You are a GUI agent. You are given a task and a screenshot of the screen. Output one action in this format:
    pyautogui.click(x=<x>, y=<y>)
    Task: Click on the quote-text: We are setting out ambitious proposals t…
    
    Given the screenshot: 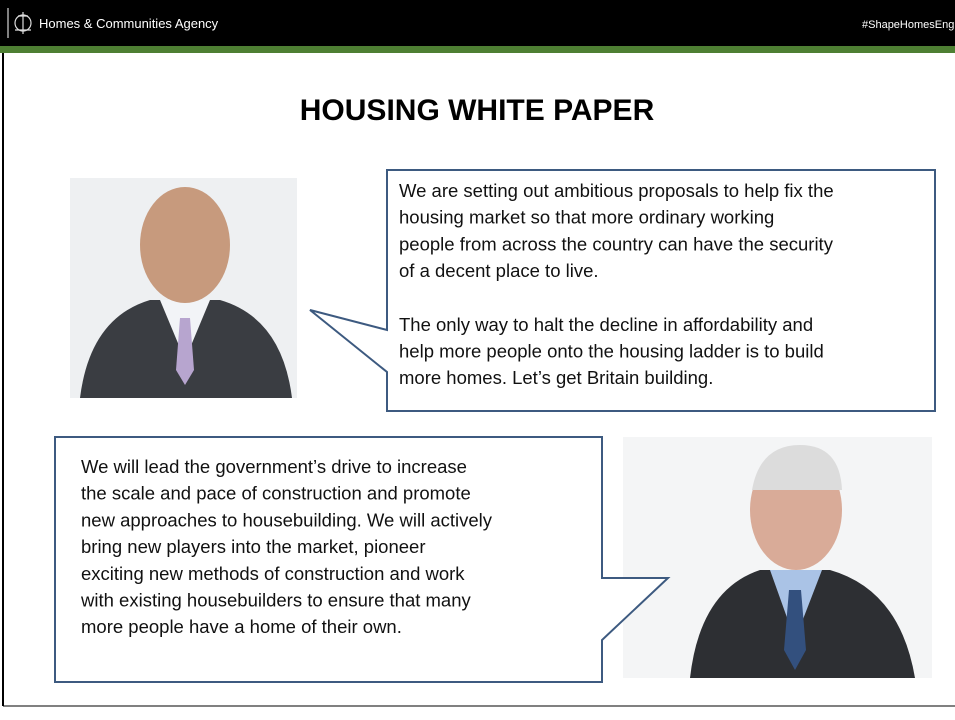 What is the action you would take?
    pyautogui.click(x=616, y=284)
    